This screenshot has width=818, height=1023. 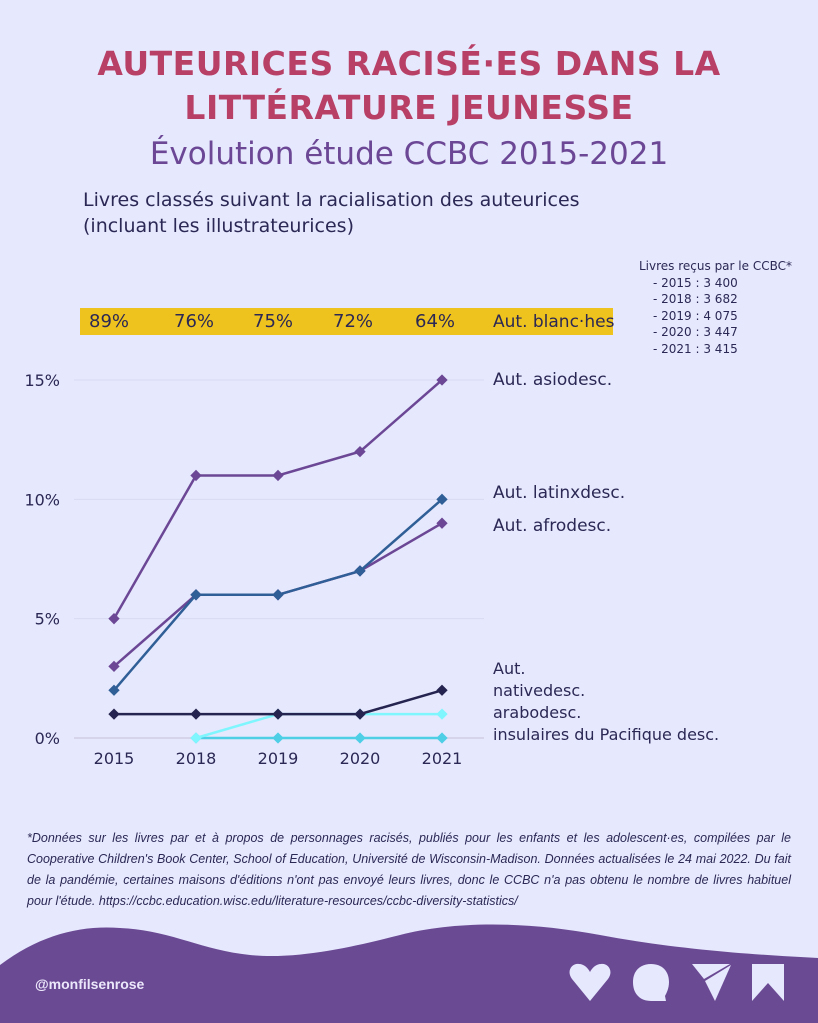 What do you see at coordinates (47, 738) in the screenshot?
I see `y-tick-label: 0%` at bounding box center [47, 738].